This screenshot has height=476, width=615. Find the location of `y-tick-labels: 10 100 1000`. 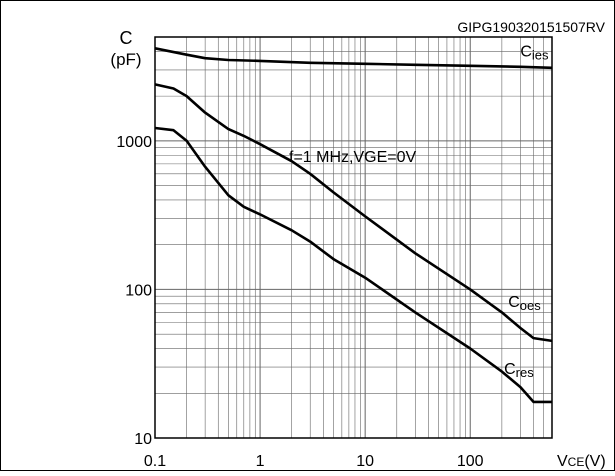

y-tick-labels: 10 100 1000 is located at coordinates (134, 291).